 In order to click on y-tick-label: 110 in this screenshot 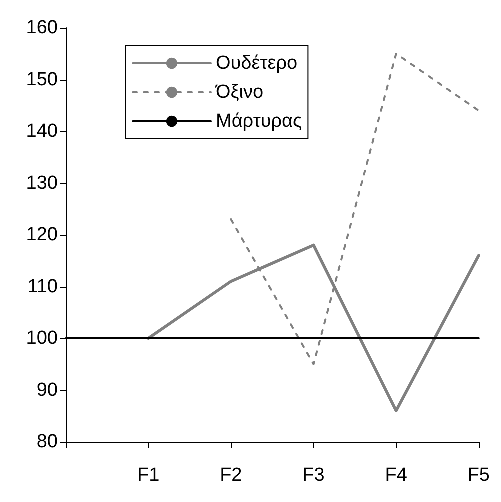, I will do `click(43, 287)`.